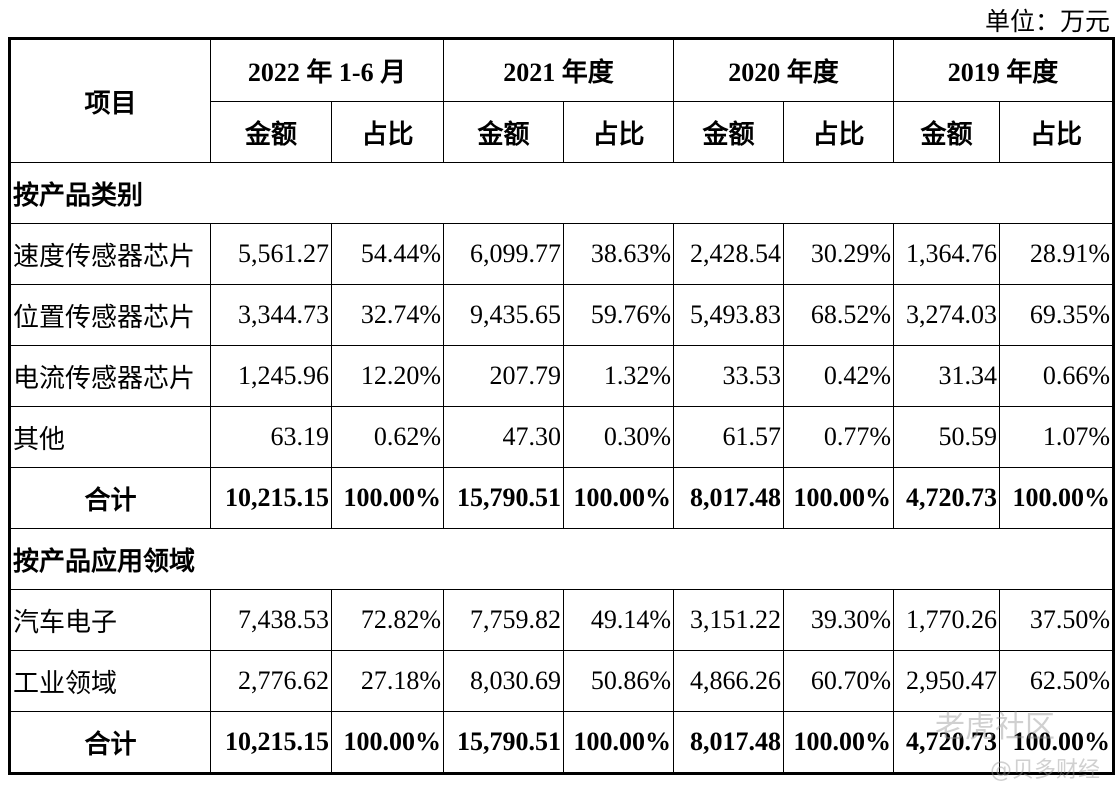  What do you see at coordinates (327, 70) in the screenshot?
I see `header-period: 2022 年 1-6 月` at bounding box center [327, 70].